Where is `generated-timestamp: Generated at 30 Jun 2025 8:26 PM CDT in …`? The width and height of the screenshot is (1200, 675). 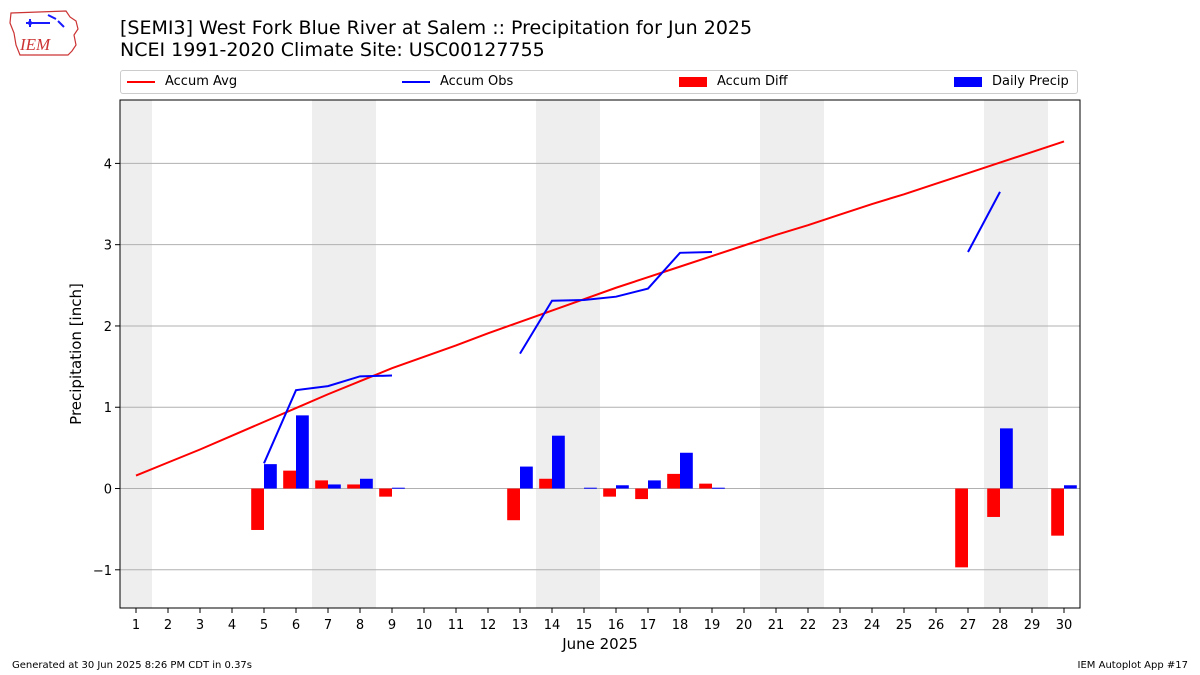
generated-timestamp: Generated at 30 Jun 2025 8:26 PM CDT in … is located at coordinates (132, 665).